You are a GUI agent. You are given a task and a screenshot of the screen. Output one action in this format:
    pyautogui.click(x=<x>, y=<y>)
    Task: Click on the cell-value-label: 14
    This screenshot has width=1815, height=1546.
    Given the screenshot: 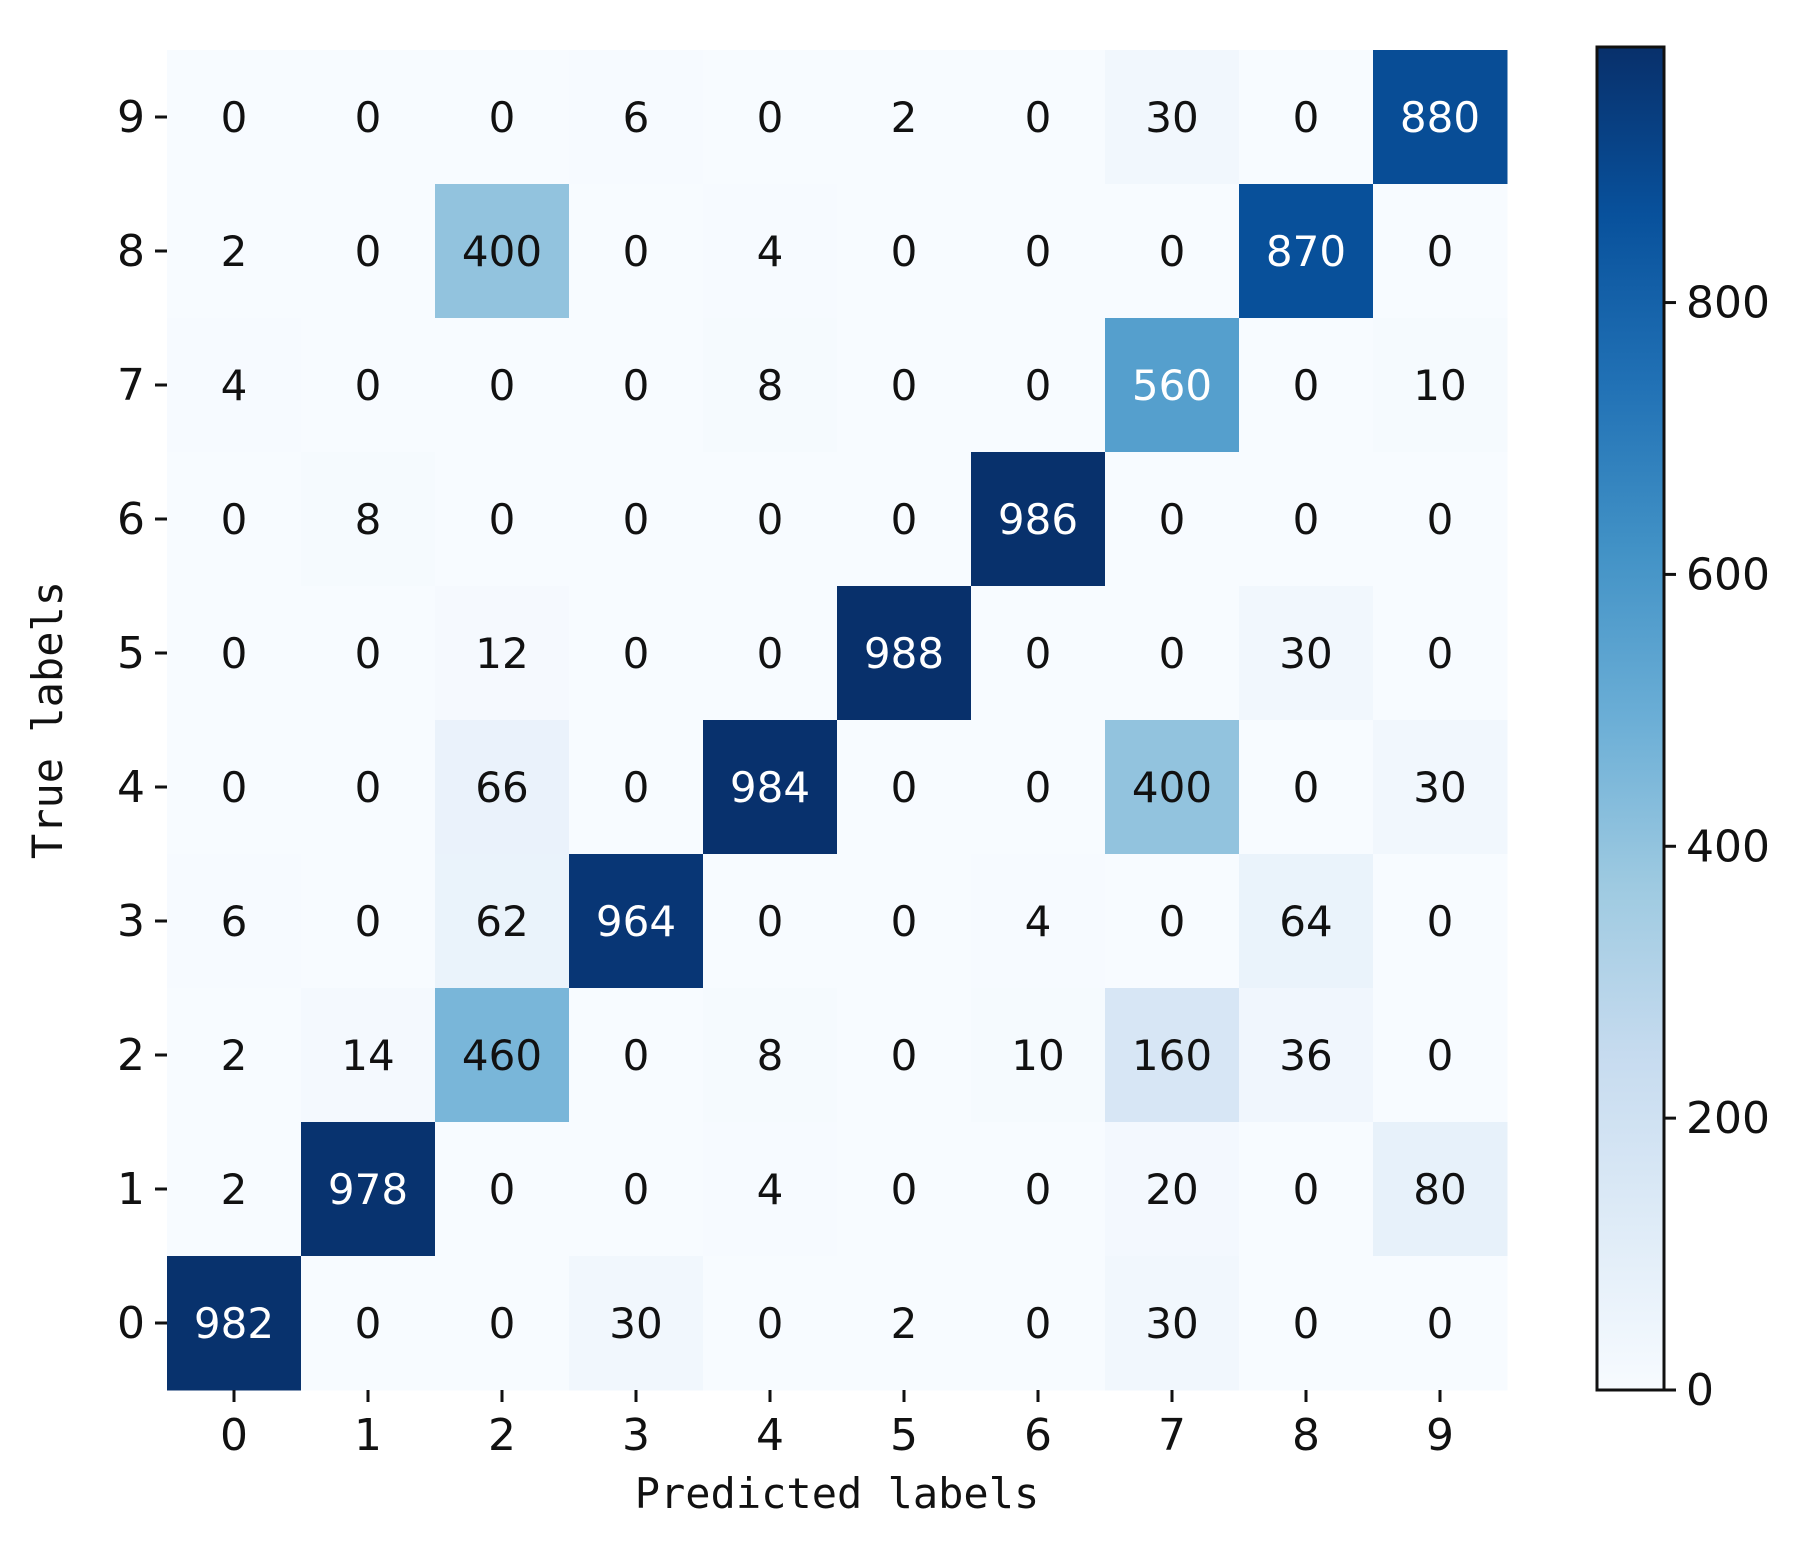 What is the action you would take?
    pyautogui.click(x=367, y=1055)
    